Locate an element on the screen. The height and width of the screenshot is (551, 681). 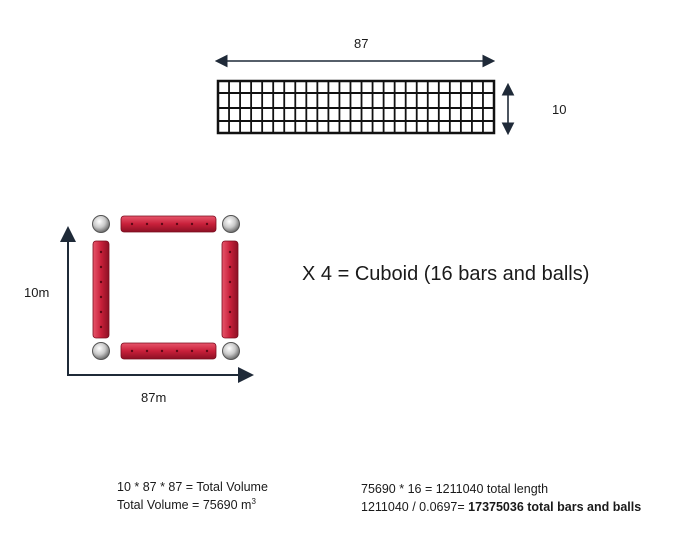
calc-left-line2: Total Volume = 75690 m3 is located at coordinates (186, 504).